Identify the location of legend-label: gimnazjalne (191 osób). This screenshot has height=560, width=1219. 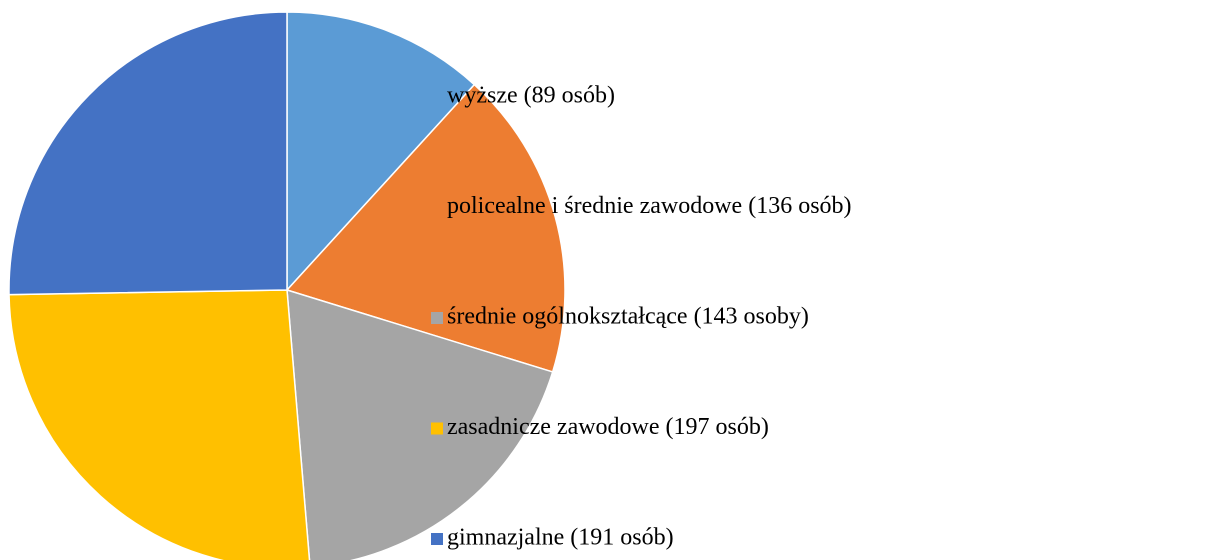
(560, 538).